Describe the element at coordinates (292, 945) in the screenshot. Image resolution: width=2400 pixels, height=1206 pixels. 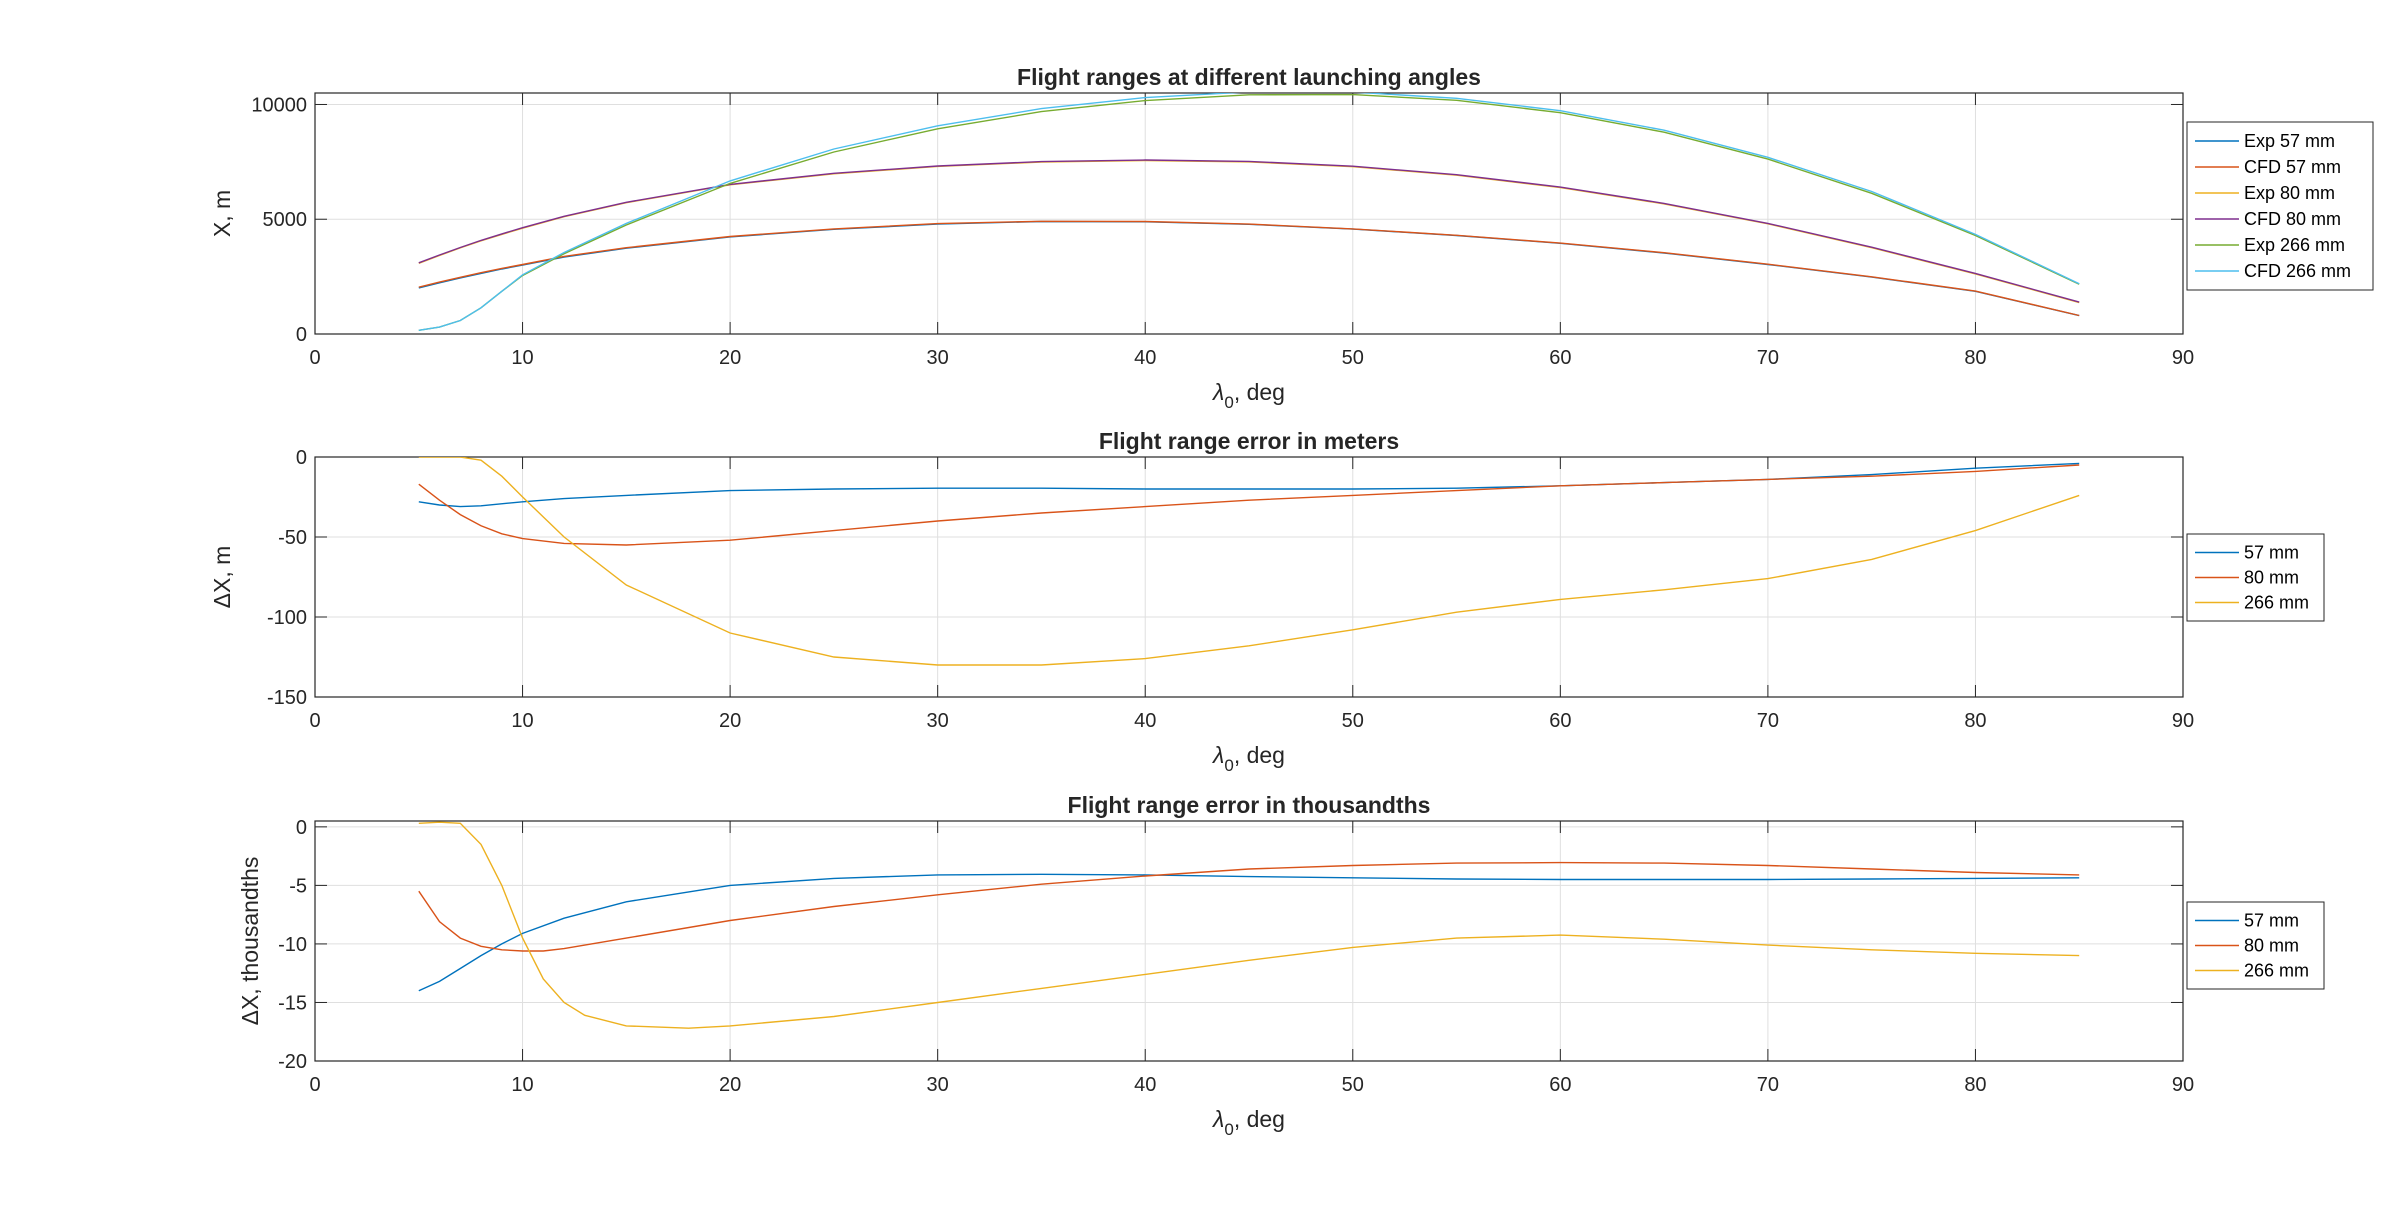
I see `y-tick-label: -10` at that location.